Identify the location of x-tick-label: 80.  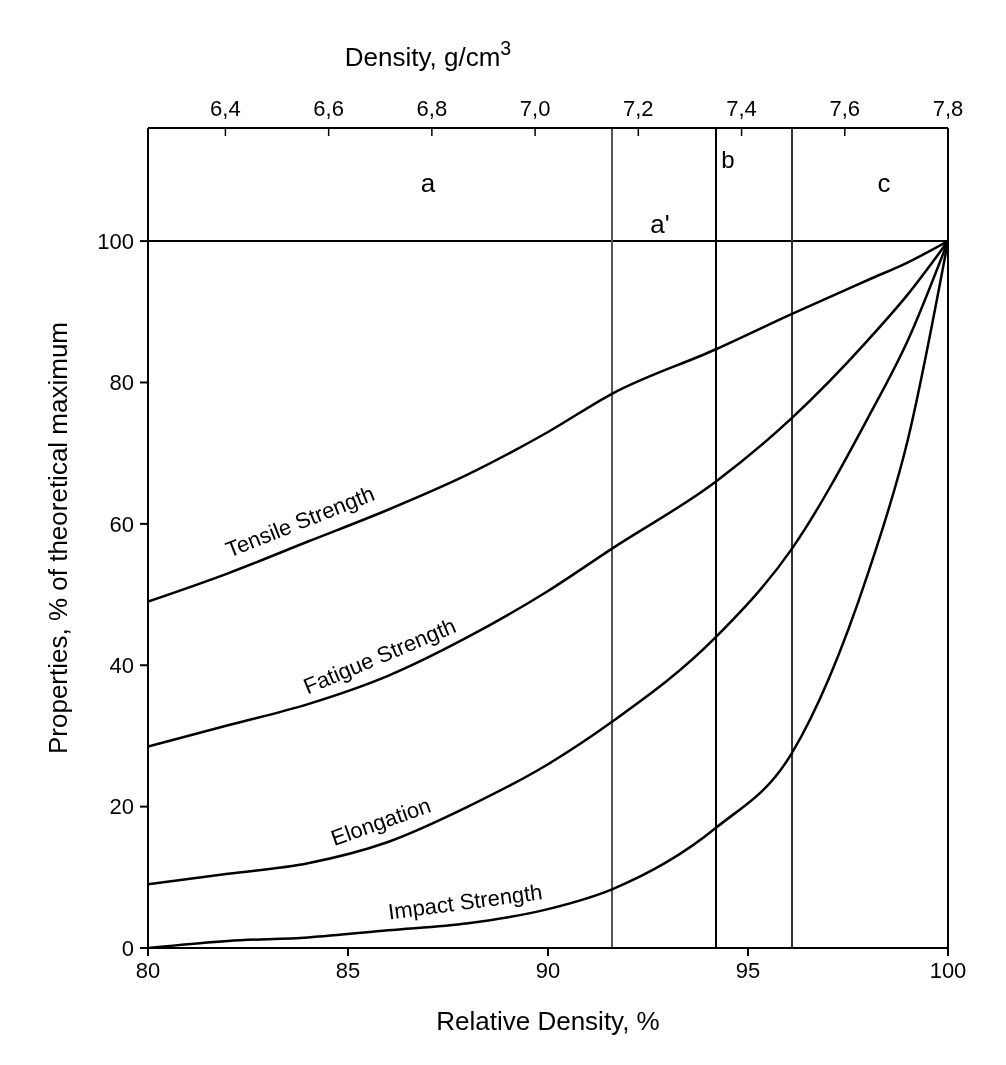
(148, 970).